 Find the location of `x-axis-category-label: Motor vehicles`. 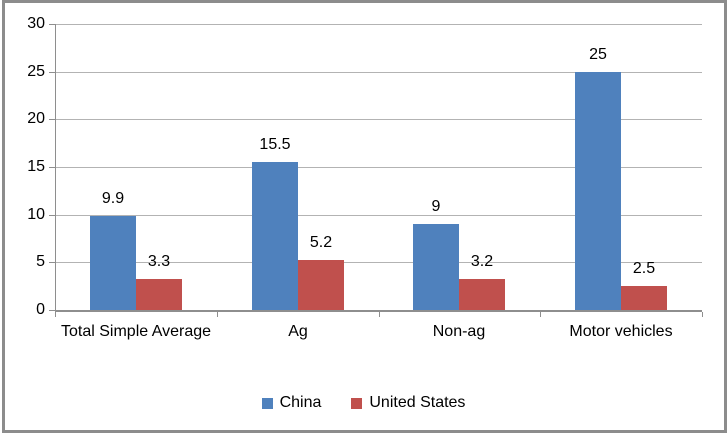

x-axis-category-label: Motor vehicles is located at coordinates (621, 331).